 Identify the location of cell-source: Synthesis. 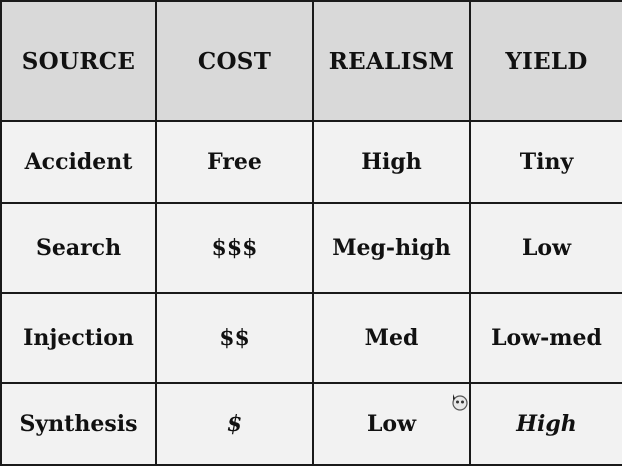
(78, 424).